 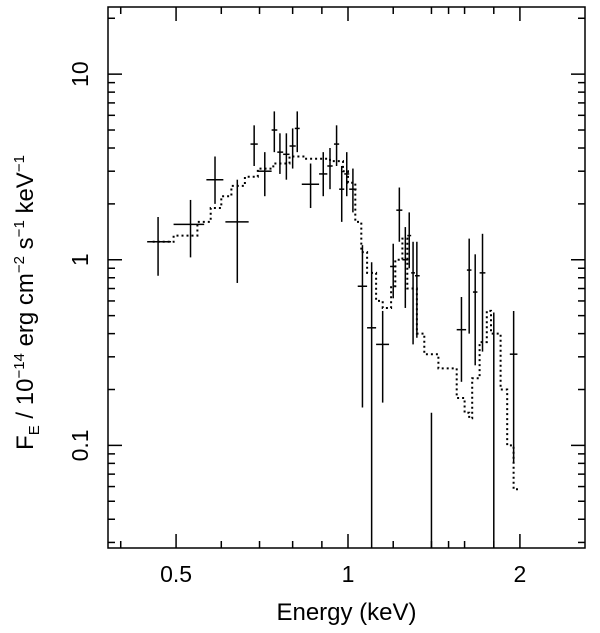 What do you see at coordinates (176, 574) in the screenshot?
I see `x-tick-label: 0.5` at bounding box center [176, 574].